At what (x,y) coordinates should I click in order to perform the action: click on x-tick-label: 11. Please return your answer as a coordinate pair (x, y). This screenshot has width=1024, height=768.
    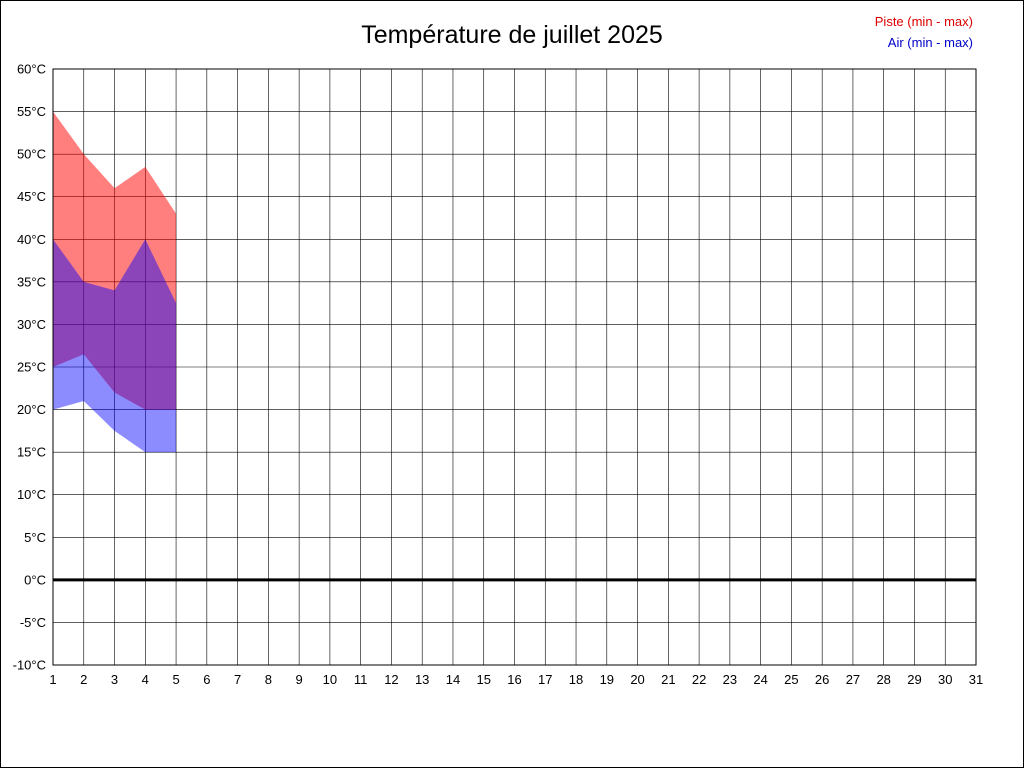
    Looking at the image, I should click on (361, 679).